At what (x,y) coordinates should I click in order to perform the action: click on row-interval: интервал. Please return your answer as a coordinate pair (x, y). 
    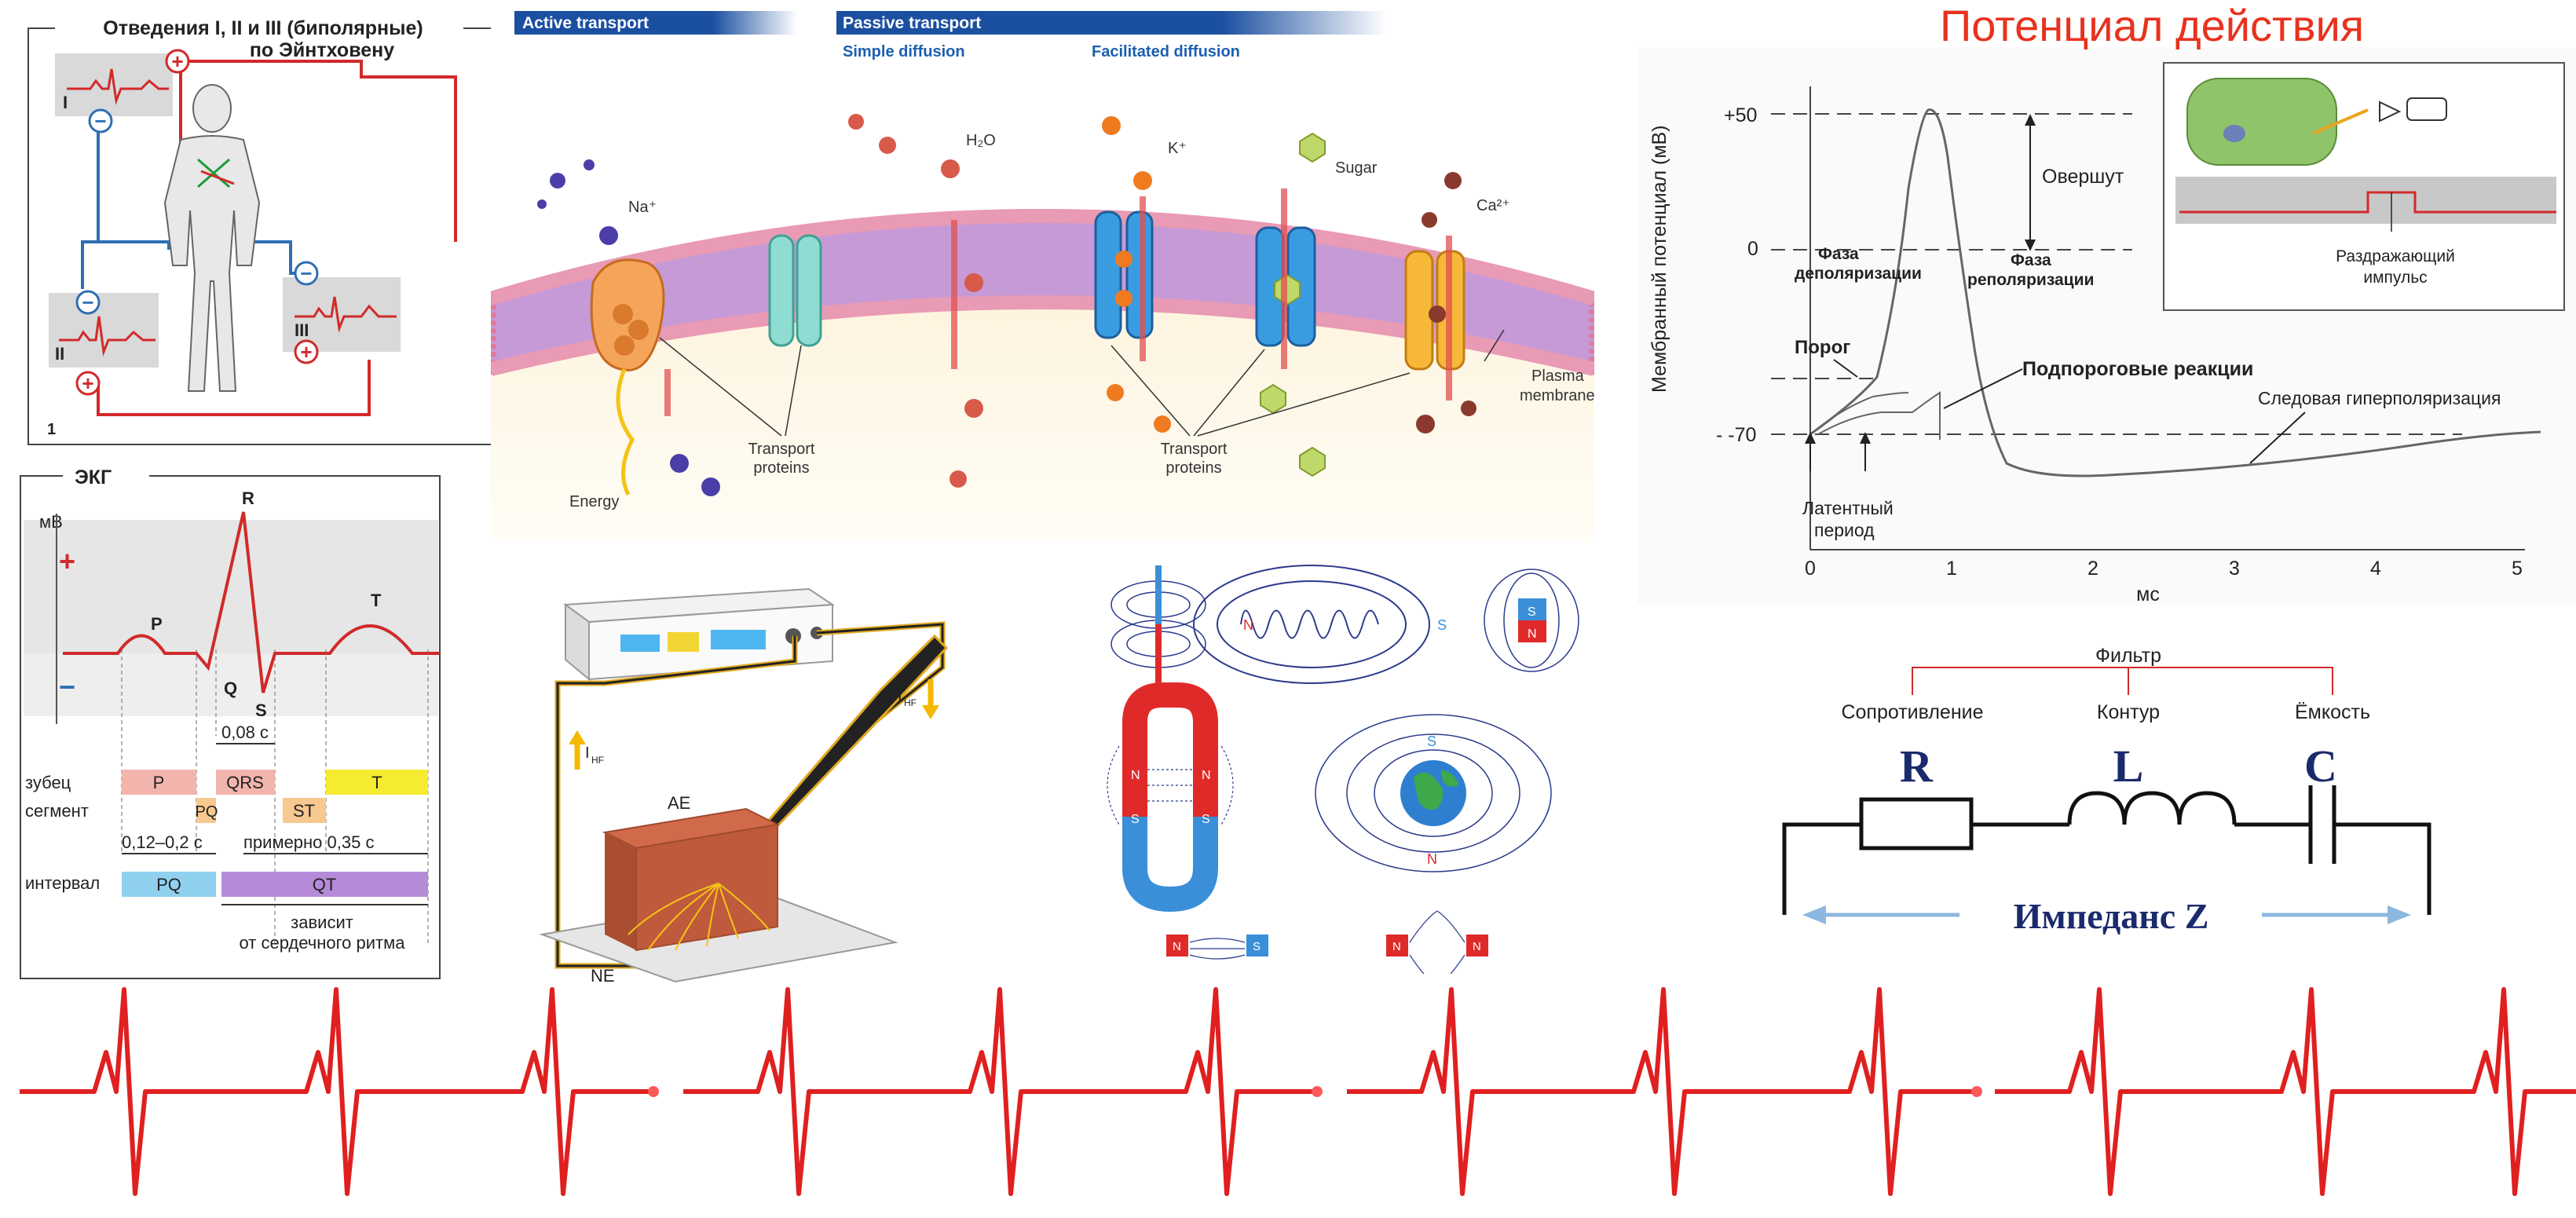
    Looking at the image, I should click on (63, 883).